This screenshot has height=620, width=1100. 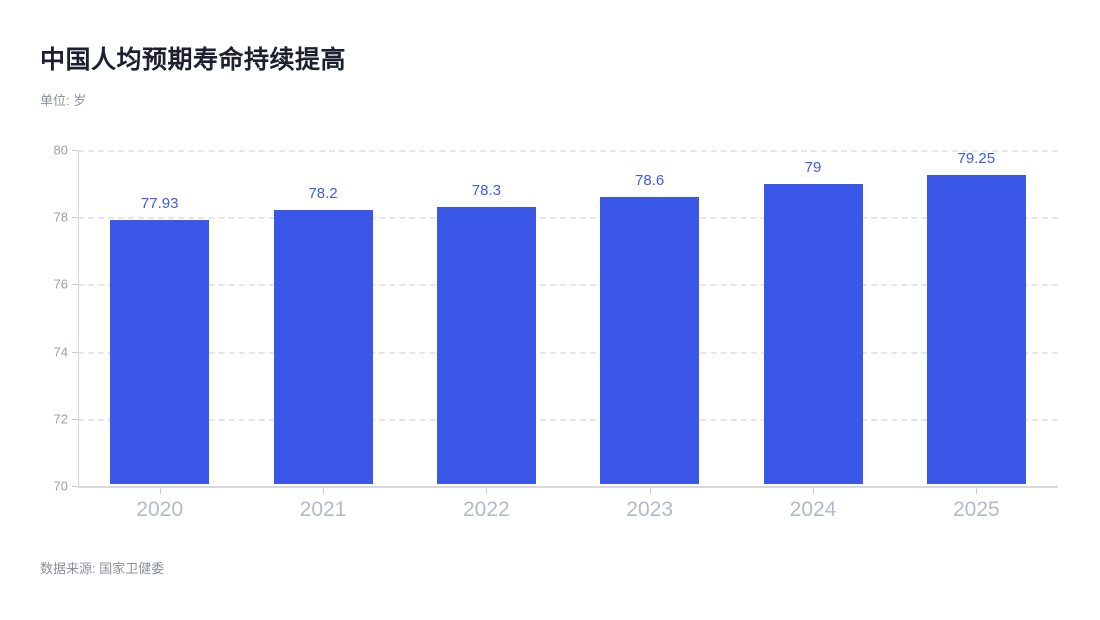 What do you see at coordinates (102, 568) in the screenshot?
I see `source-note: 数据来源: 国家卫健委` at bounding box center [102, 568].